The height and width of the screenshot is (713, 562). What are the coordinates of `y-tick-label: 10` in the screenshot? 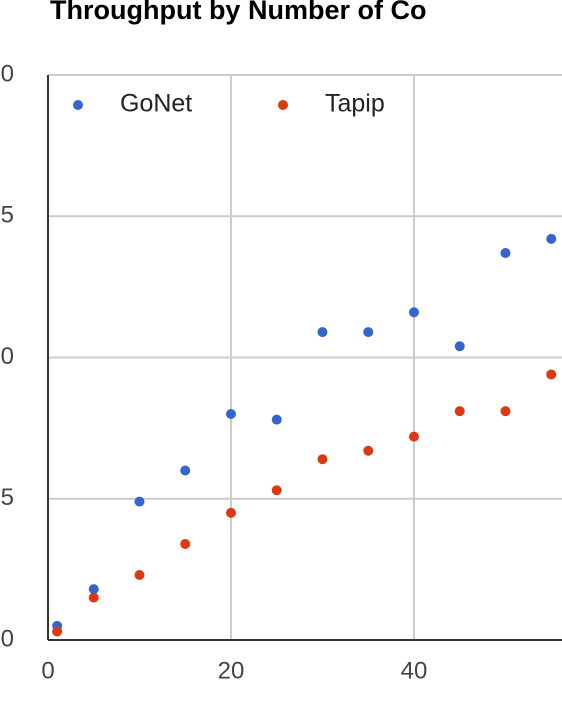 It's located at (7, 356).